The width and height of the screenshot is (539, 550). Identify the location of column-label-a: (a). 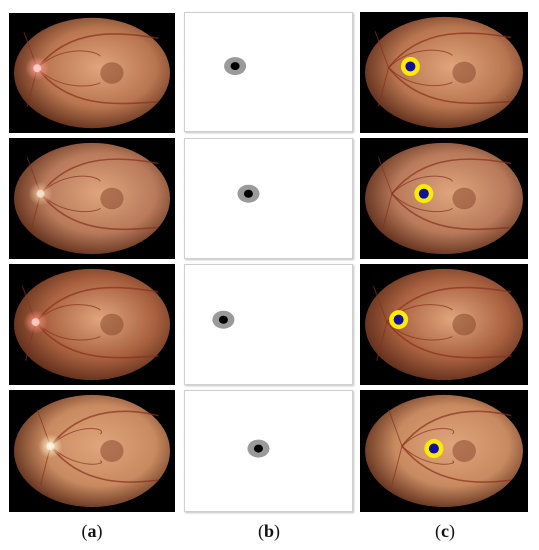
(92, 531).